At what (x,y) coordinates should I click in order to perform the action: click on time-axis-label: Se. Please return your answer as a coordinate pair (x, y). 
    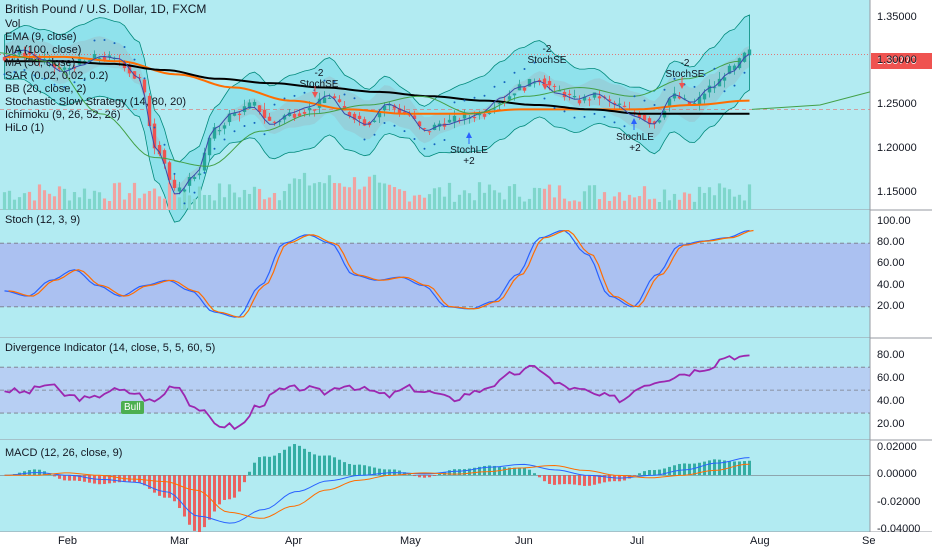
    Looking at the image, I should click on (869, 541).